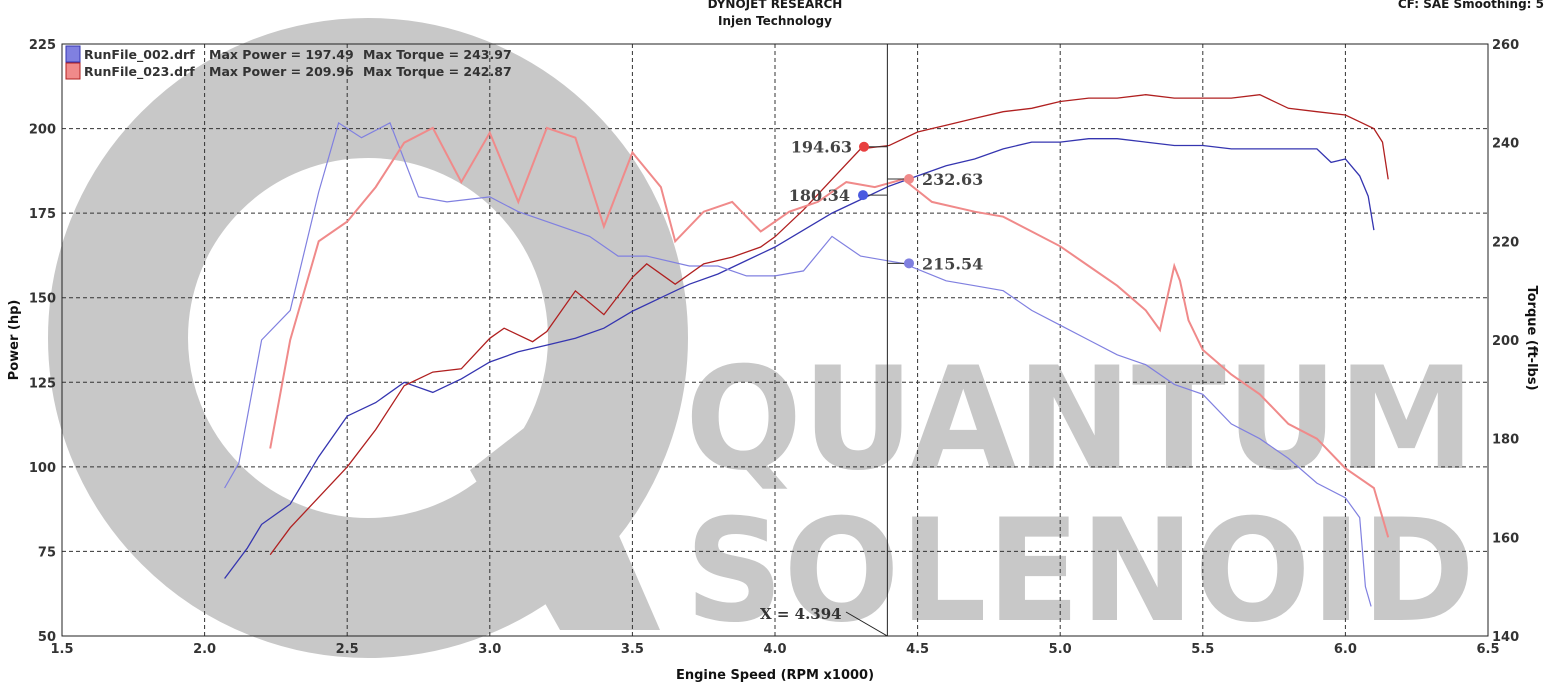 The height and width of the screenshot is (689, 1550). I want to click on y-tick-label: 200, so click(42, 130).